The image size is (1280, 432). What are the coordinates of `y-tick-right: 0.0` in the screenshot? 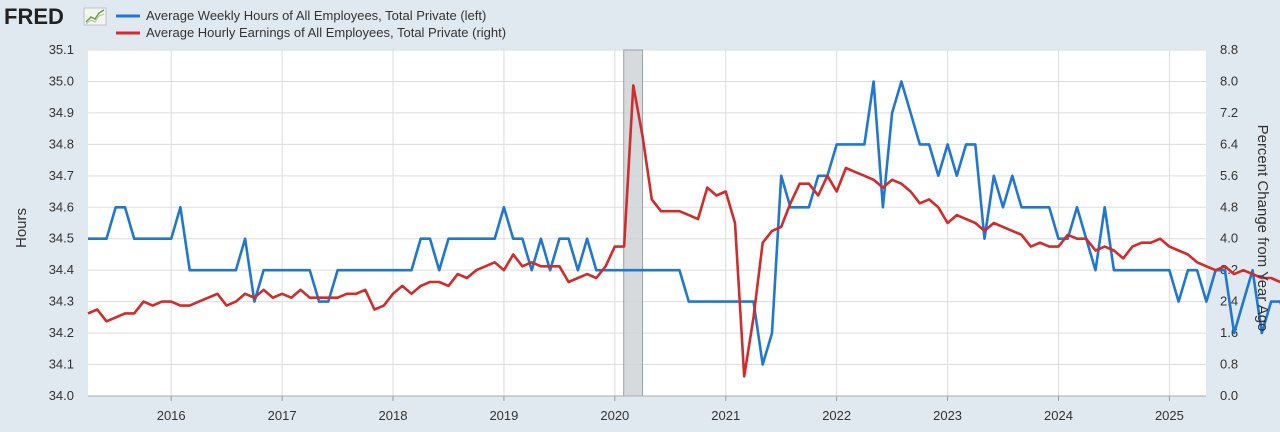 It's located at (1229, 395).